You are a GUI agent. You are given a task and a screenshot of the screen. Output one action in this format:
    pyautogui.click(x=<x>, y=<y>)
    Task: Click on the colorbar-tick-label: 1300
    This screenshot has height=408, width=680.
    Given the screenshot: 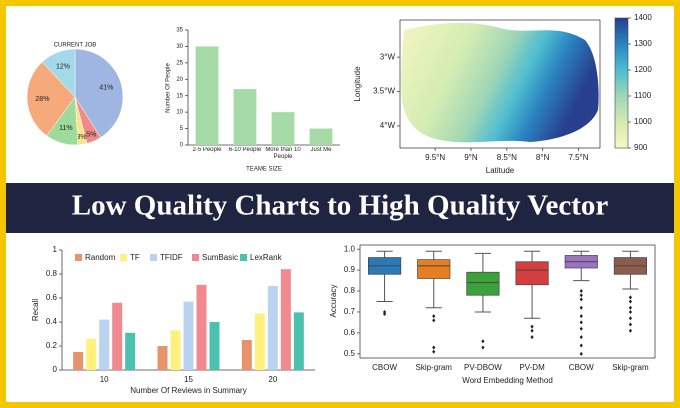 What is the action you would take?
    pyautogui.click(x=643, y=43)
    